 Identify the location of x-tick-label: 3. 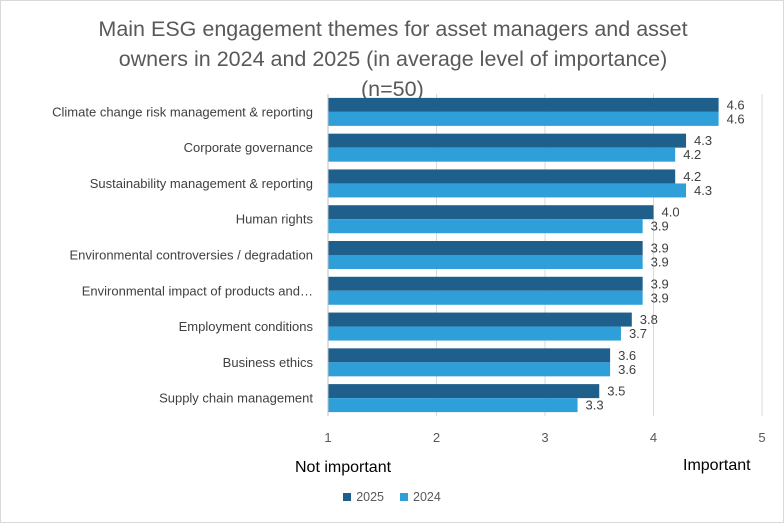
(544, 437).